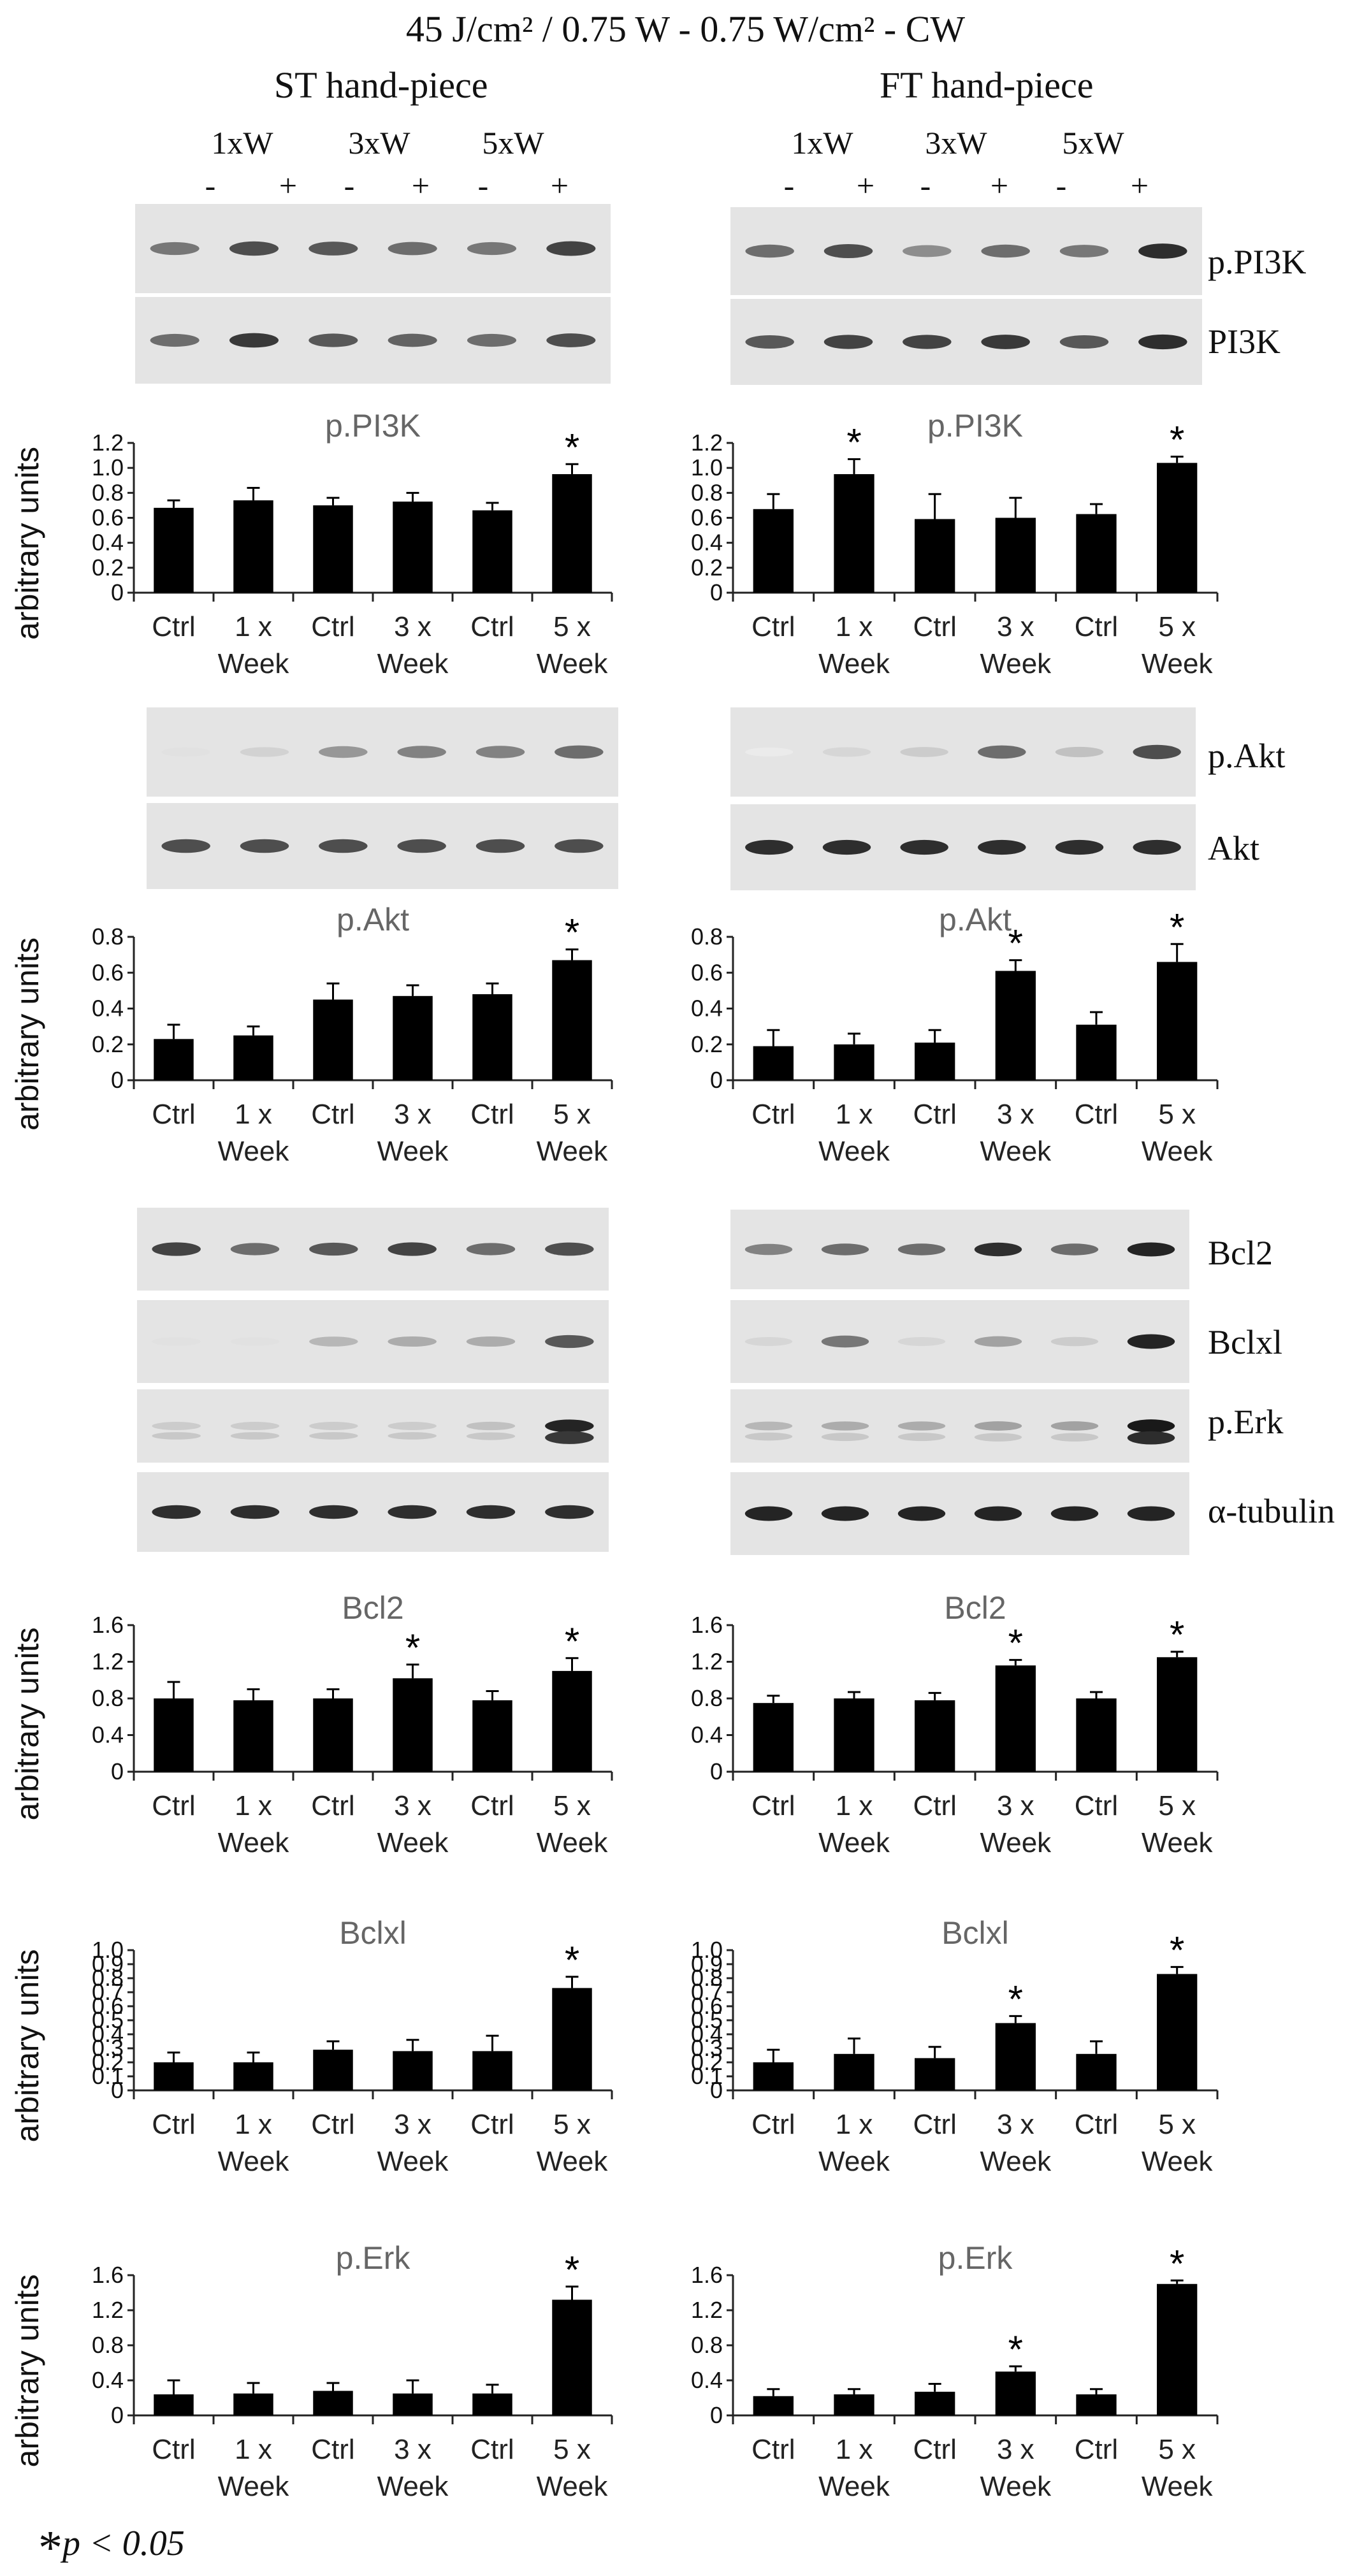  Describe the element at coordinates (866, 185) in the screenshot. I see `ft-lane-sign-2: +` at that location.